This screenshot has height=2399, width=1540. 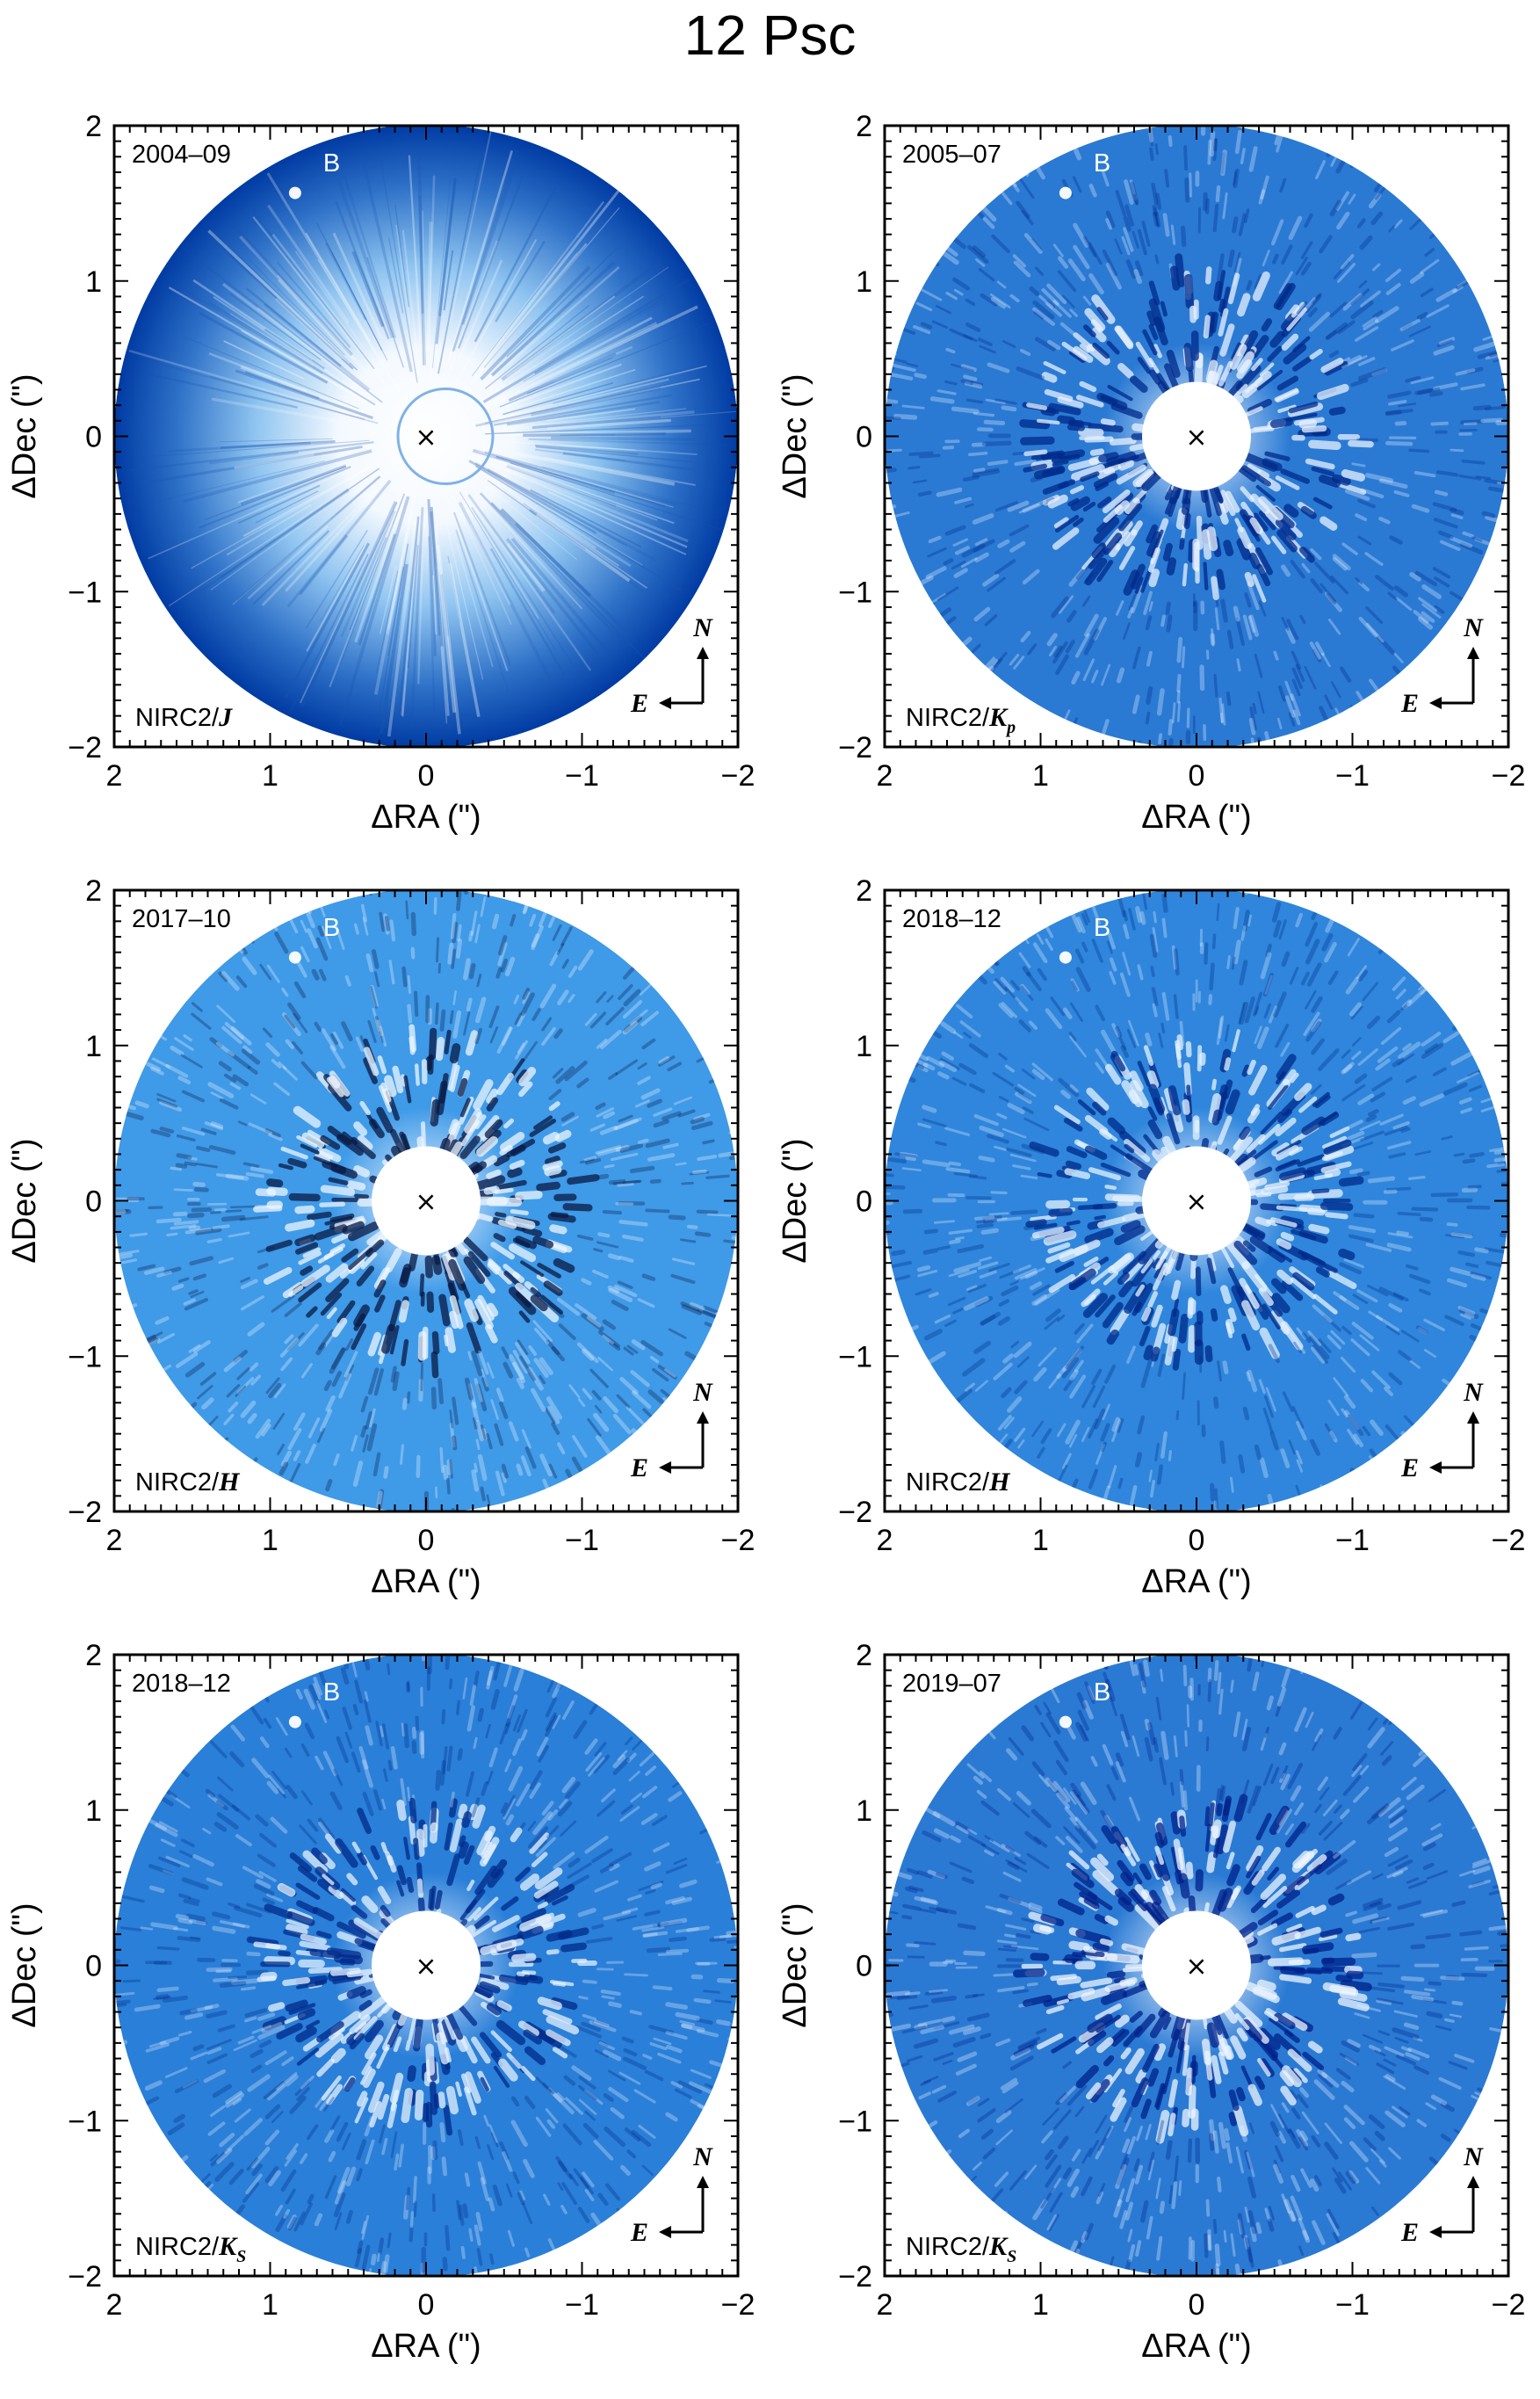 I want to click on epoch-date: 2017–10, so click(x=182, y=919).